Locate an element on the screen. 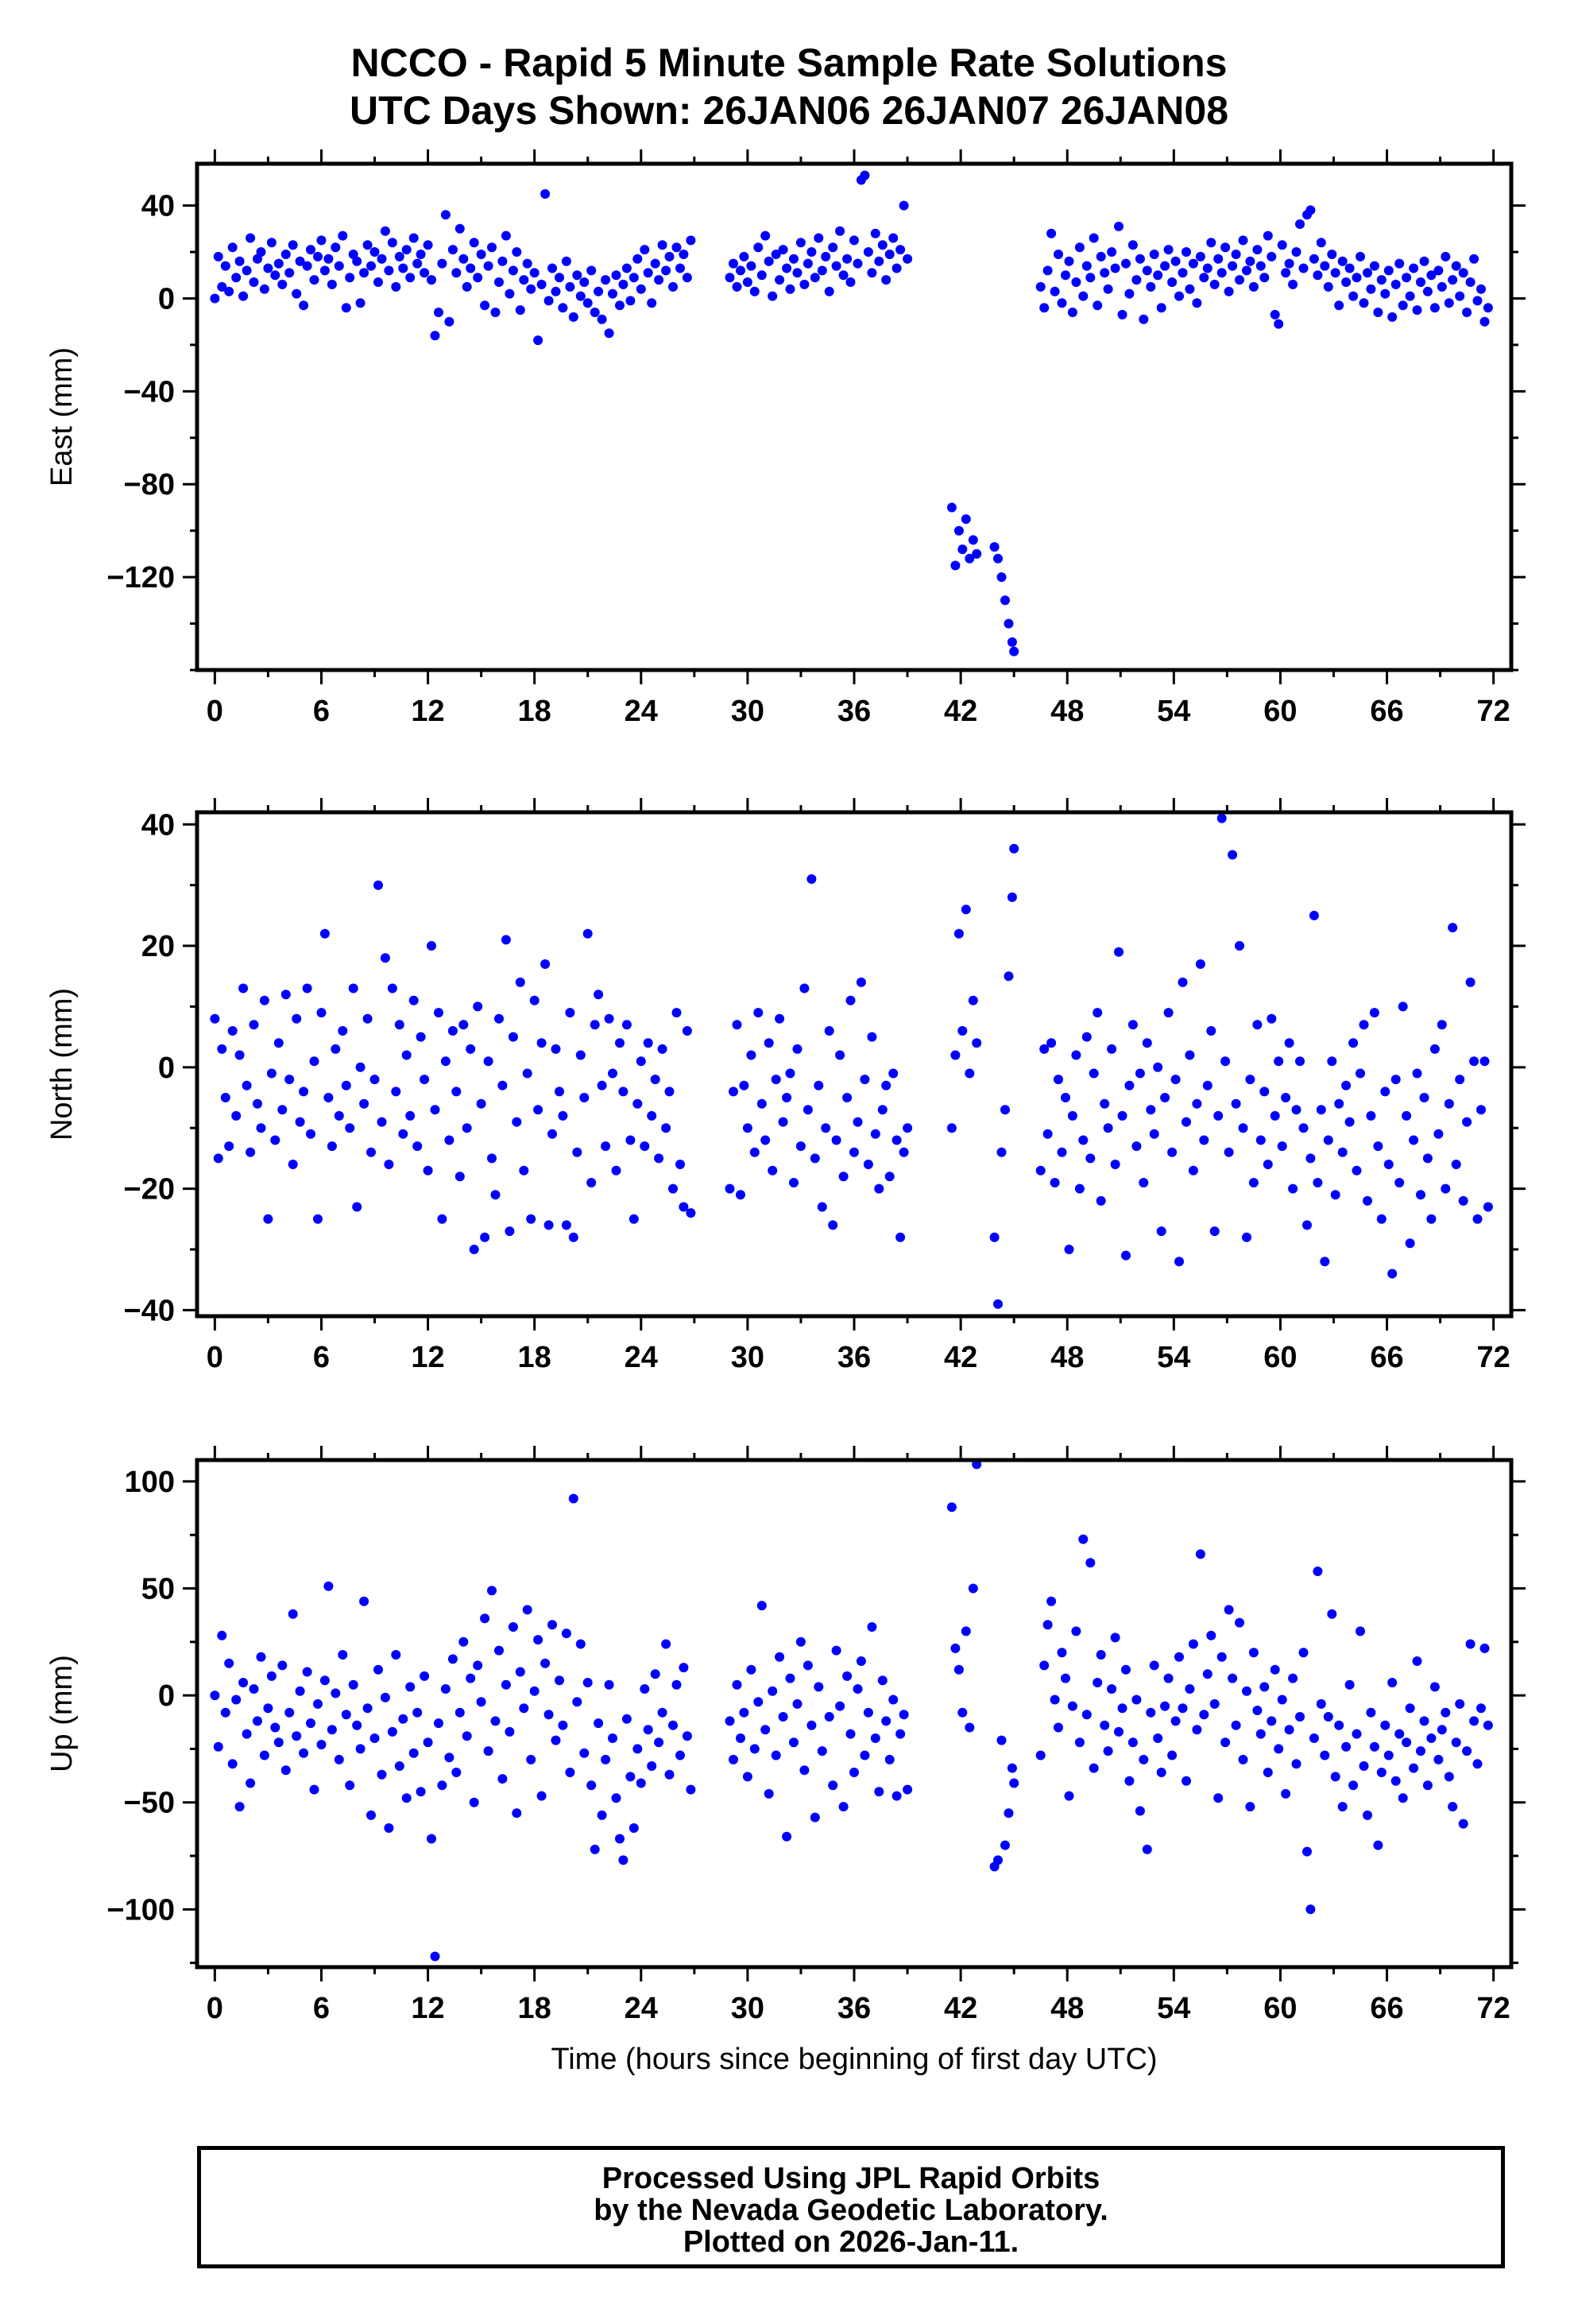 This screenshot has width=1578, height=2324. y-tick-label: −120 is located at coordinates (141, 578).